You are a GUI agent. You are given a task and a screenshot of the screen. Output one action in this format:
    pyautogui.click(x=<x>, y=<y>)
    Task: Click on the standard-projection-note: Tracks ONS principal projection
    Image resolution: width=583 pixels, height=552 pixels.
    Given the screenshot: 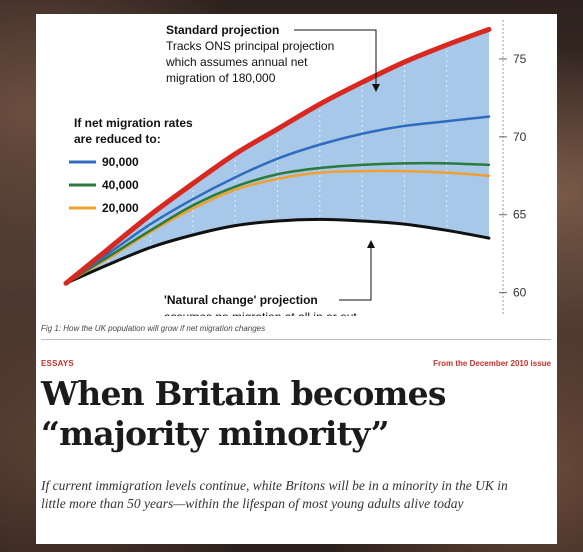 What is the action you would take?
    pyautogui.click(x=250, y=46)
    